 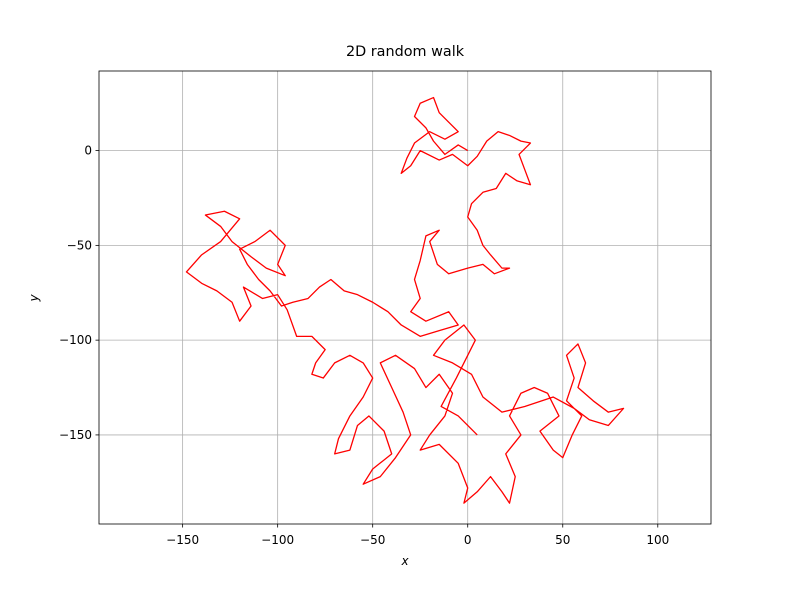 What do you see at coordinates (75, 340) in the screenshot?
I see `y-tick-label: −100` at bounding box center [75, 340].